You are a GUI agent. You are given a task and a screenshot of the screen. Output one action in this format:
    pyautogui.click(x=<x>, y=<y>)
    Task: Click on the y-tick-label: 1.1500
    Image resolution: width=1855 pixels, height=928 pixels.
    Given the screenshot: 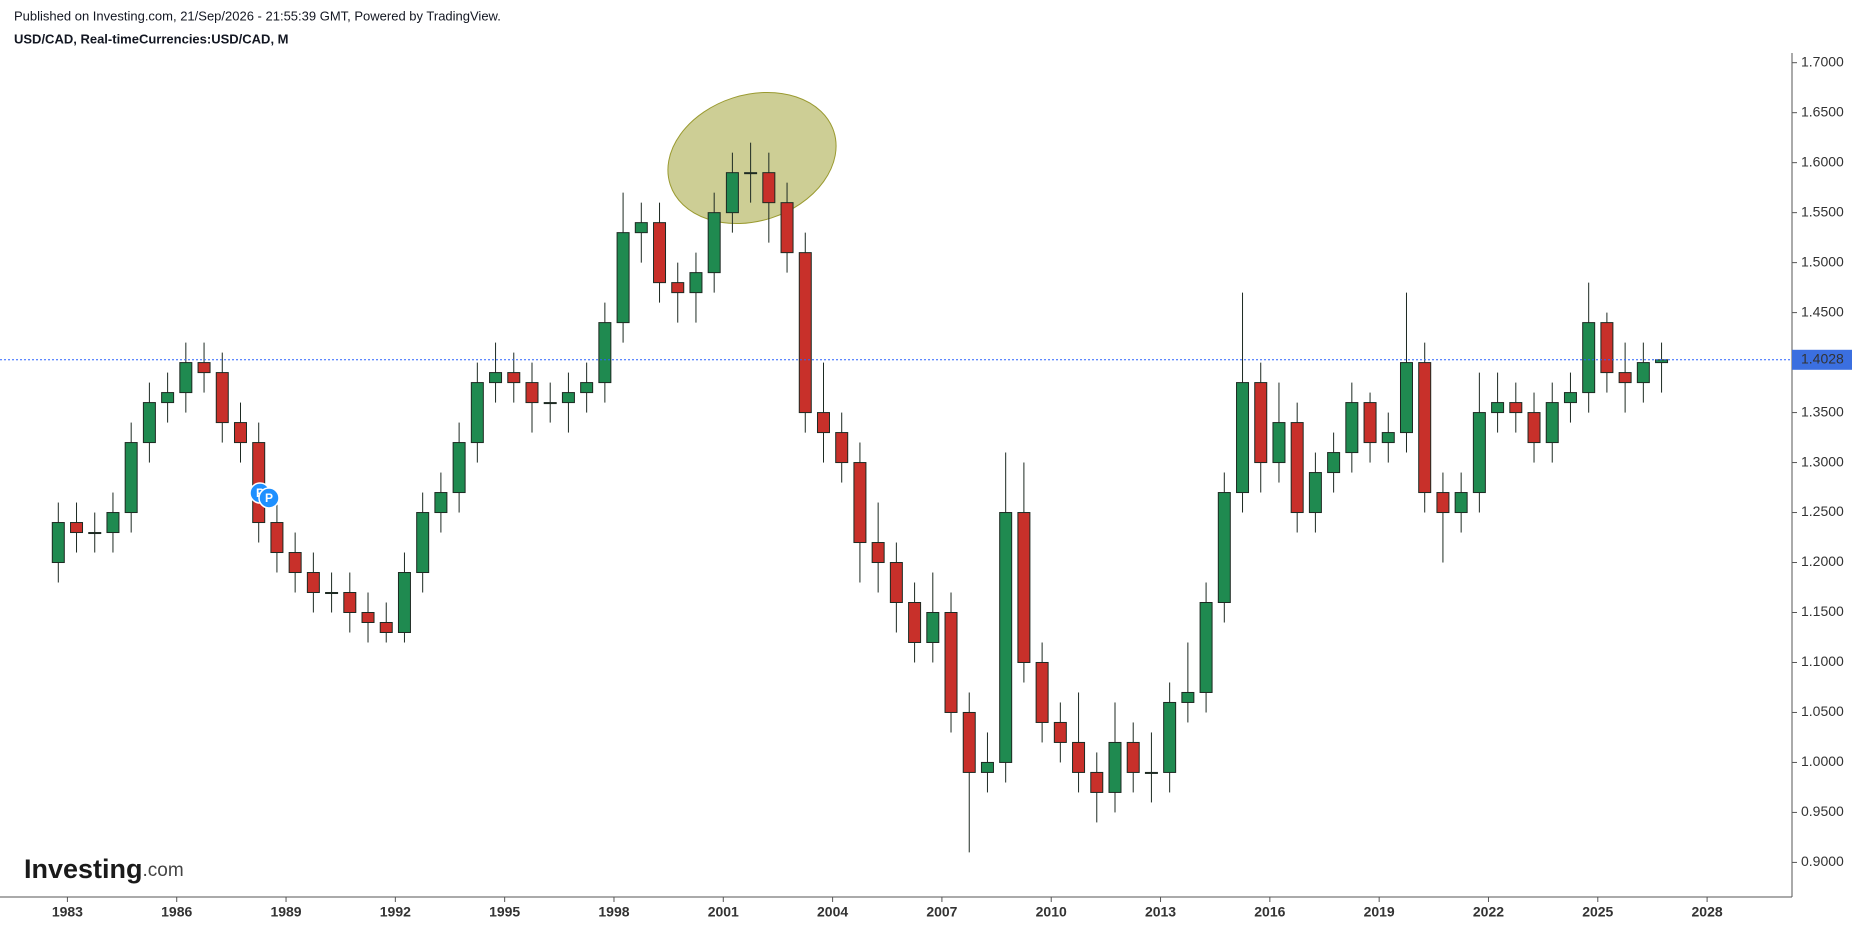 What is the action you would take?
    pyautogui.click(x=1822, y=611)
    